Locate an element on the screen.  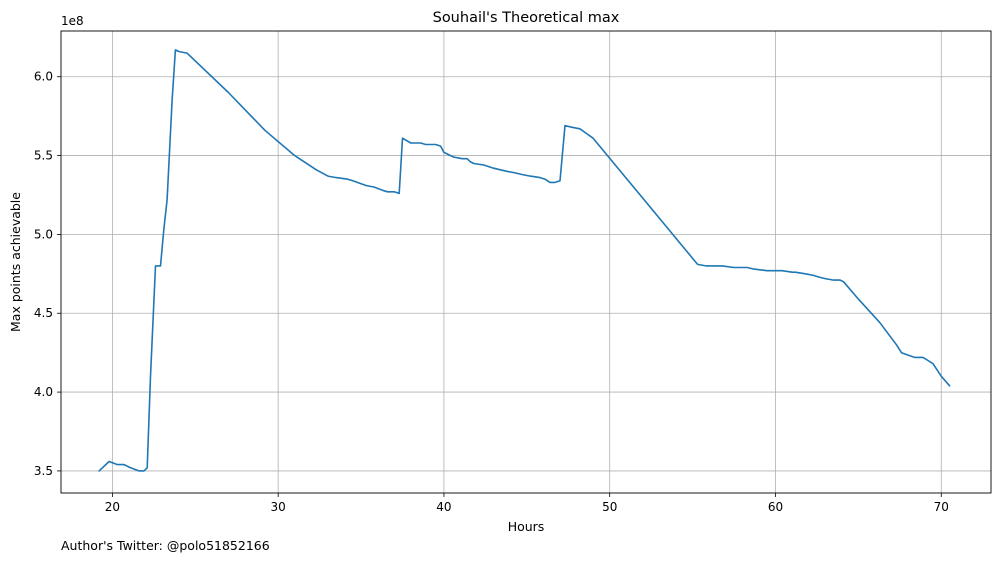
y-tick-label: 4.0 is located at coordinates (43, 392).